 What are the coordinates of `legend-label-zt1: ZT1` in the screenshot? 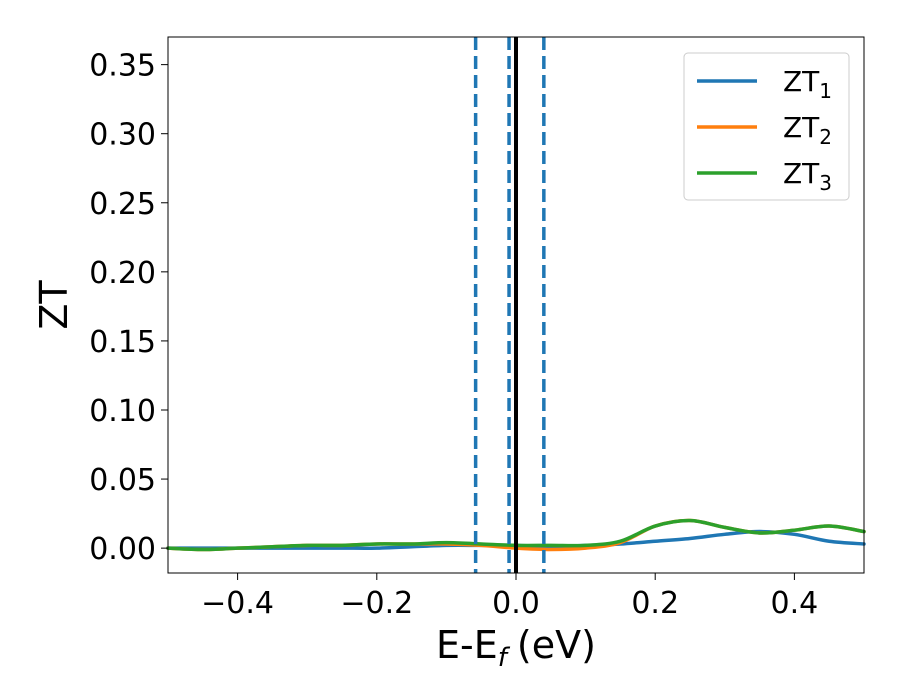 It's located at (807, 84).